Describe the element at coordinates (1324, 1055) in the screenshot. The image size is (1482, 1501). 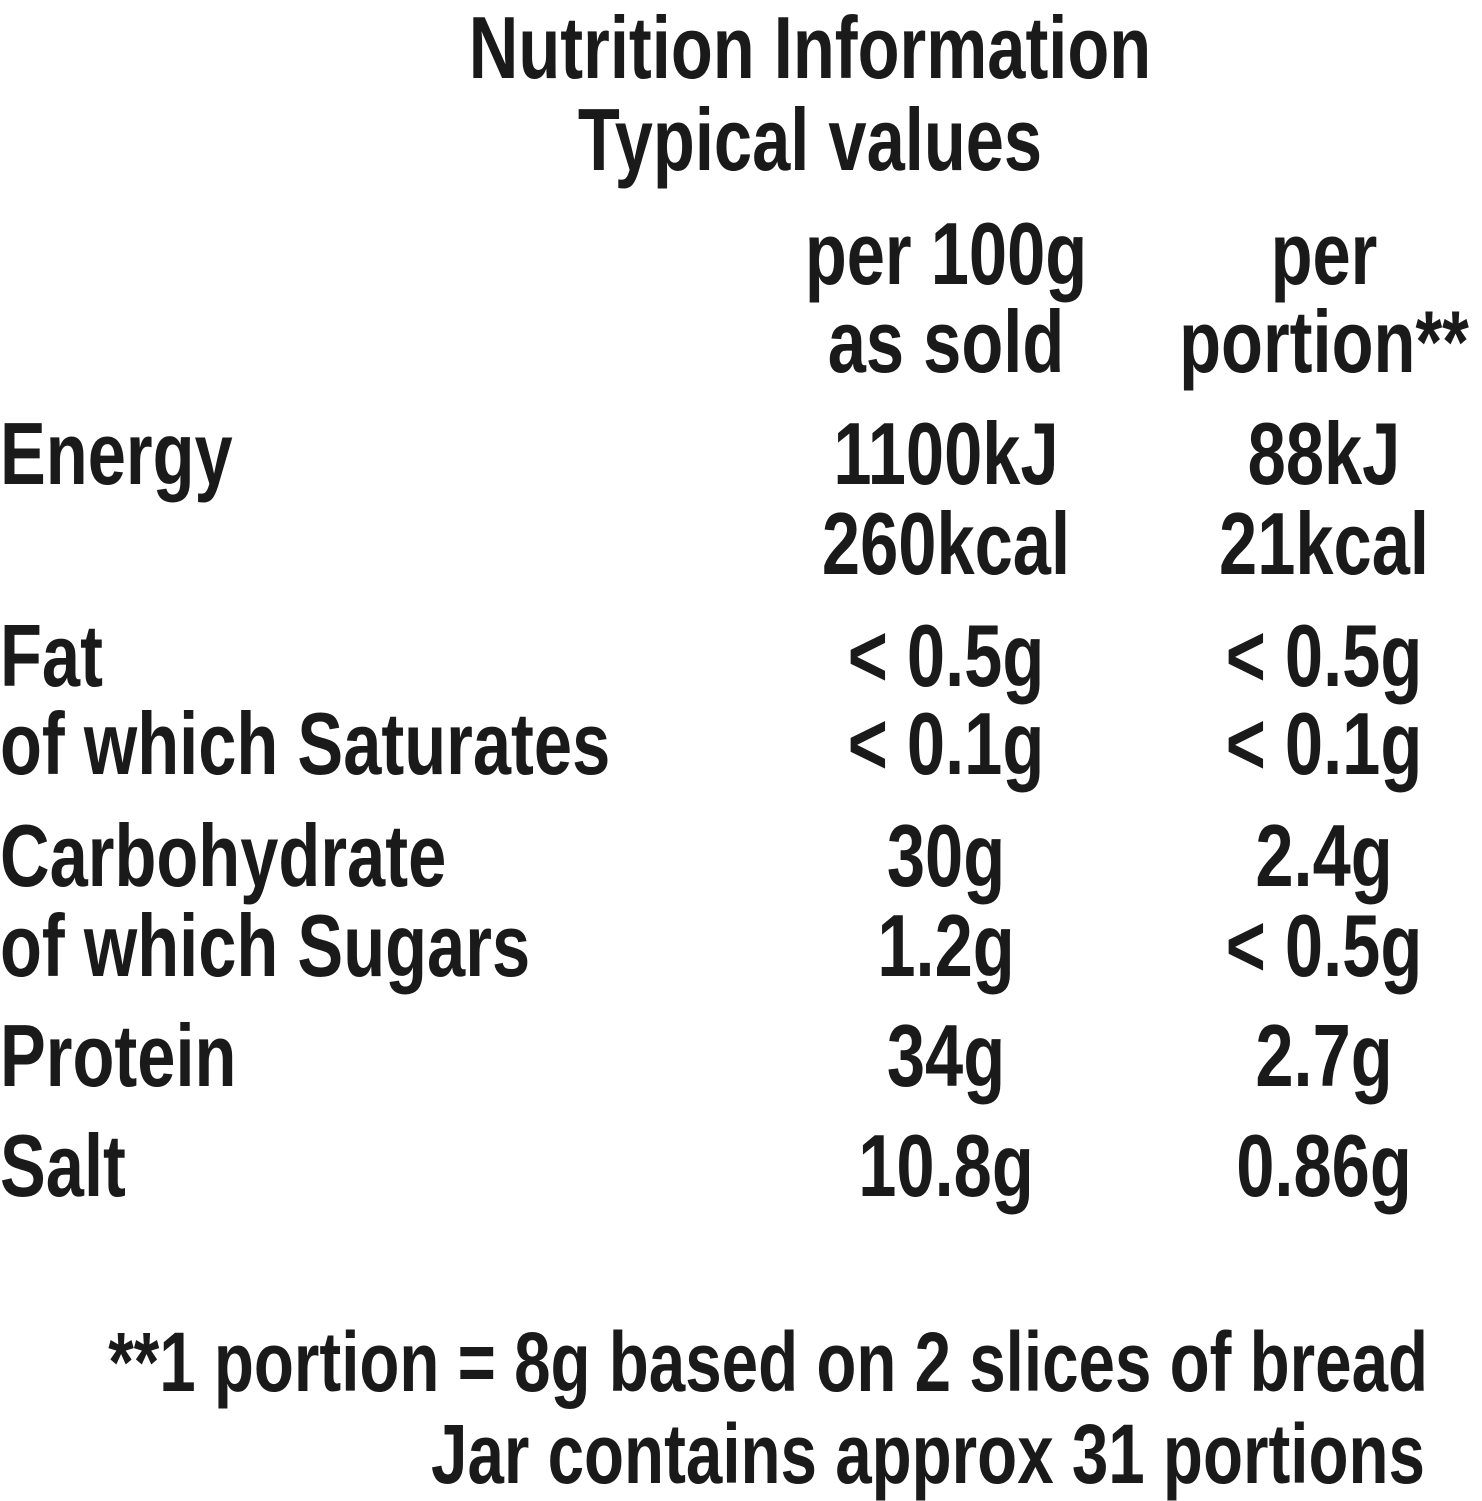
I see `cell-protein-per-portion: 2.7g` at that location.